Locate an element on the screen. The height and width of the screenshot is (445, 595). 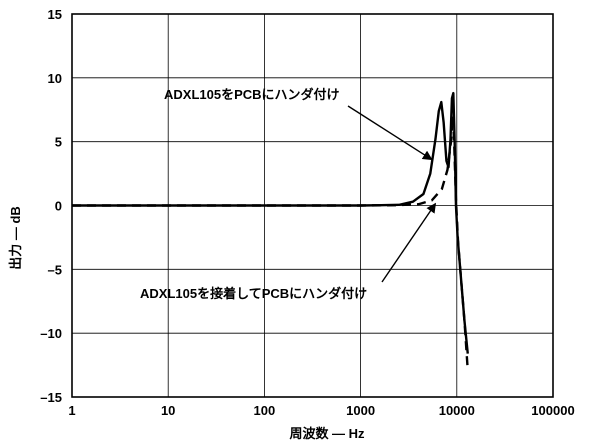
x-tick-label: 100 is located at coordinates (265, 410).